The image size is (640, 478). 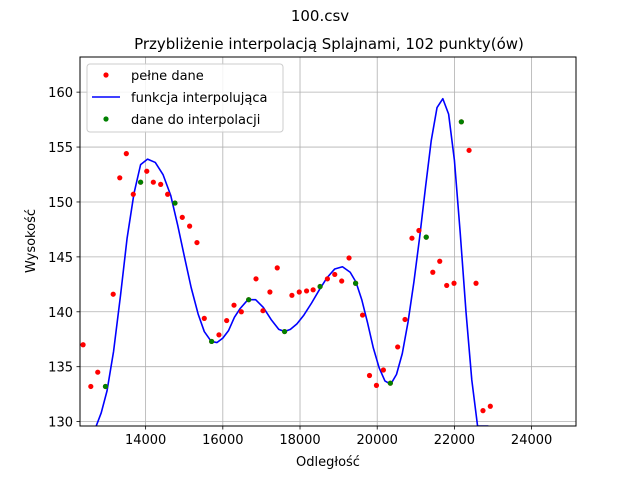 I want to click on y-tick-label: 130, so click(x=60, y=423).